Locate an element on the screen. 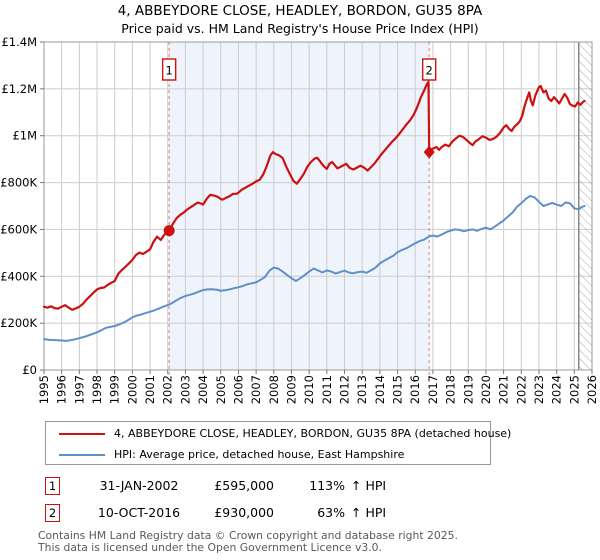 The width and height of the screenshot is (600, 560). x-tick-label: 1998 is located at coordinates (97, 389).